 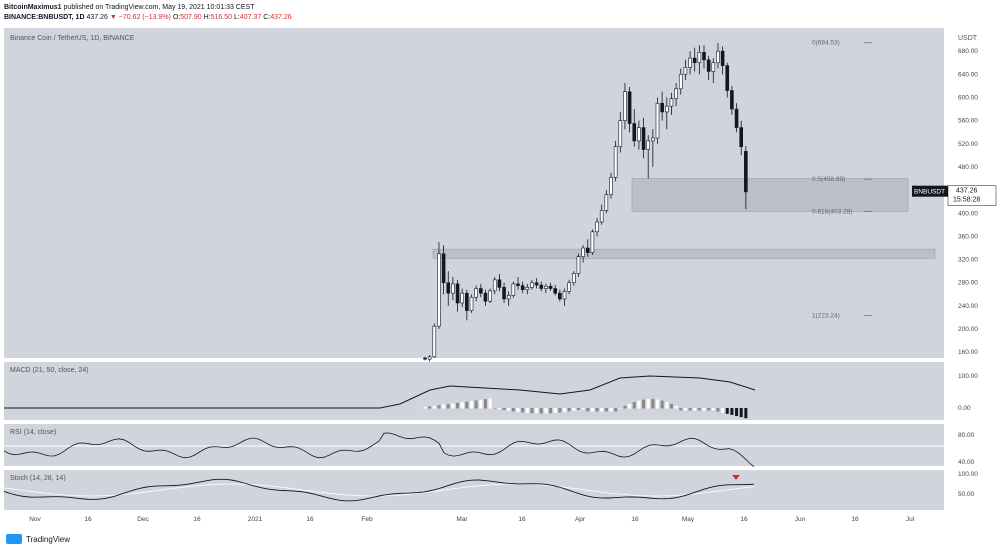 I want to click on stoch-tick: 50.00, so click(x=966, y=494).